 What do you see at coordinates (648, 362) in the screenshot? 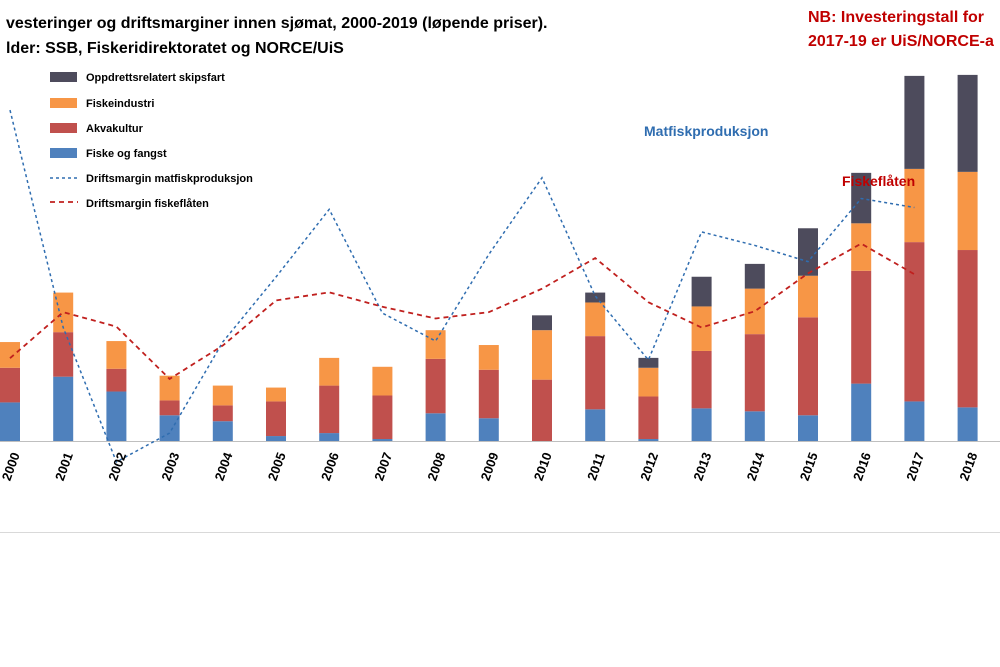
I see `bar-oppdrettsrelatert-skipsfart-2012` at bounding box center [648, 362].